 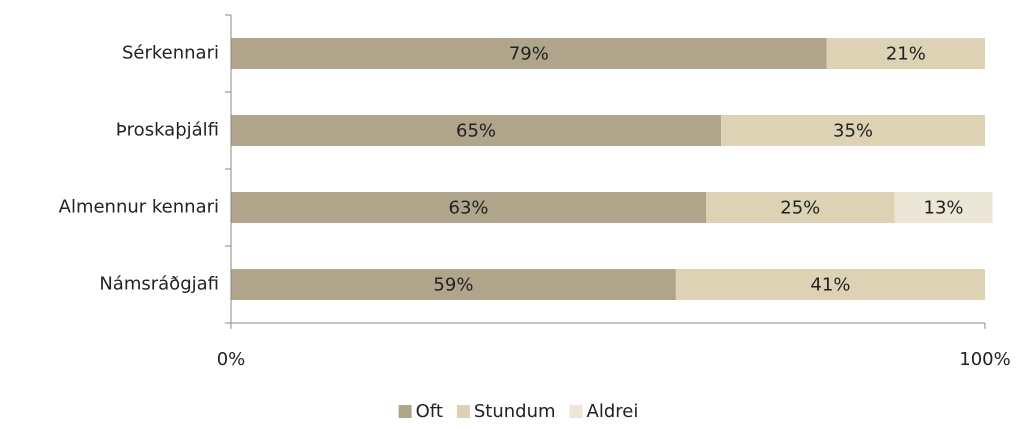 I want to click on x-tick-label: 0%, so click(x=231, y=359).